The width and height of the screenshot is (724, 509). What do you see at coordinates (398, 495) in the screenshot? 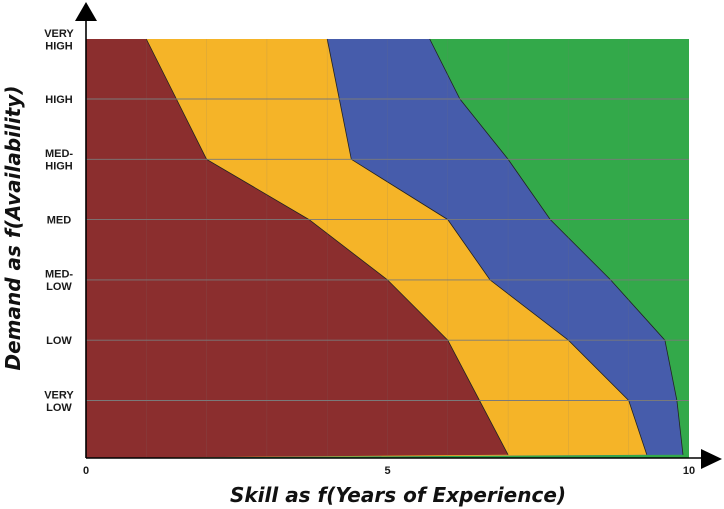
I see `x-axis-title: Skill as f(Years of Experience)` at bounding box center [398, 495].